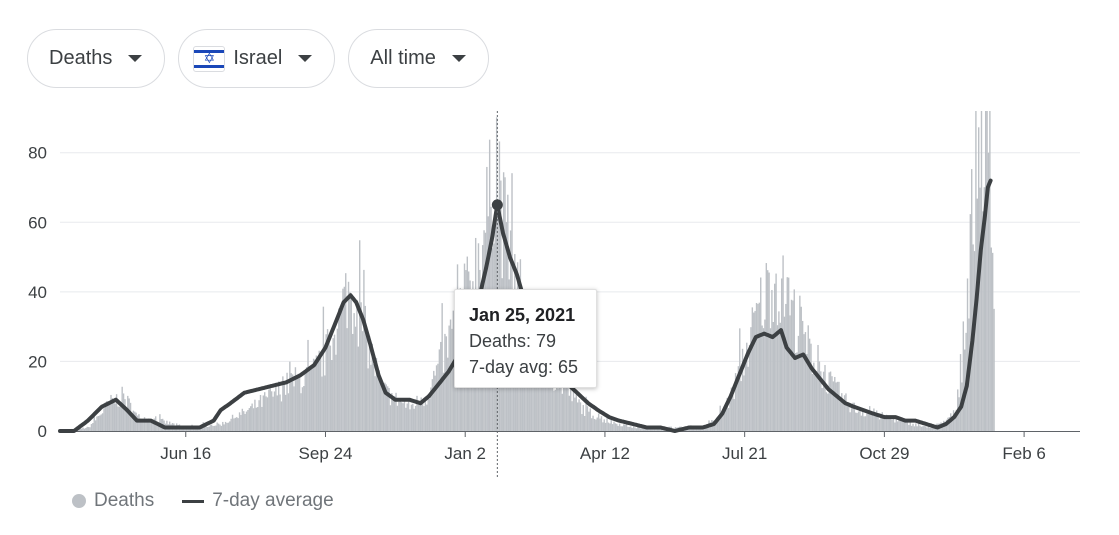 The width and height of the screenshot is (1119, 535). I want to click on country-dropdown: ✡ Israel, so click(257, 58).